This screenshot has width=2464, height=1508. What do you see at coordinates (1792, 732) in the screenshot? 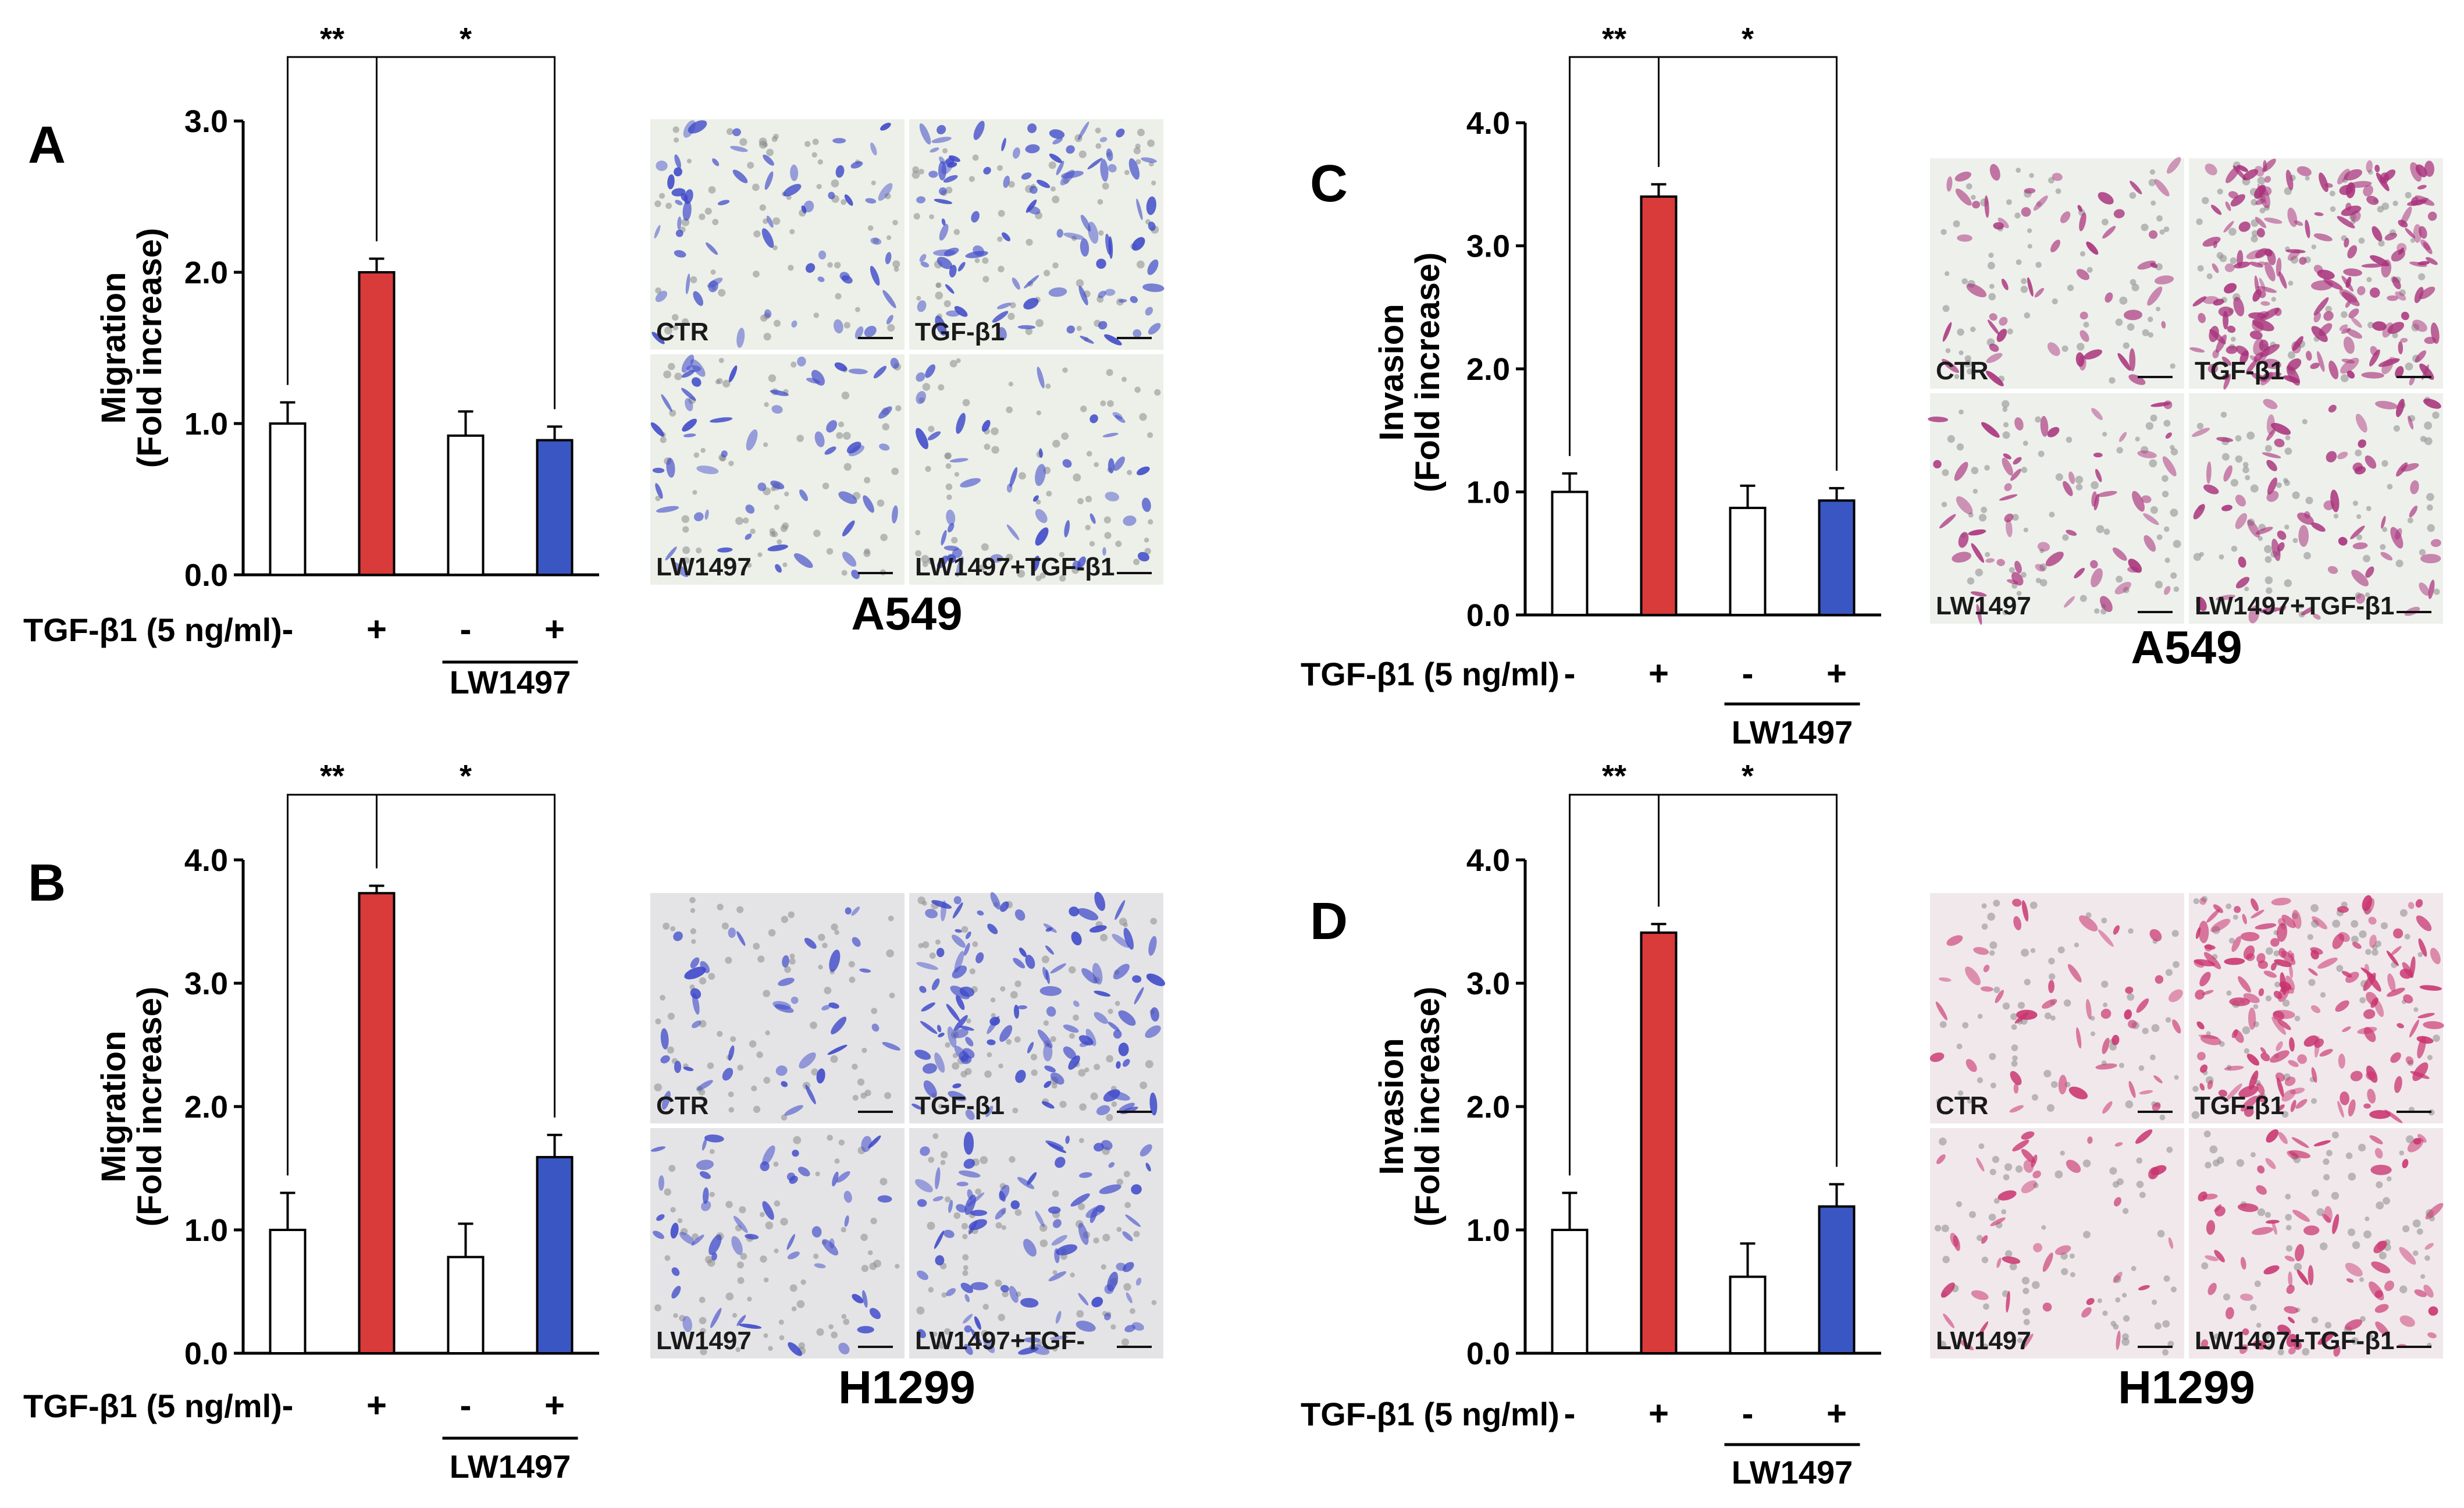
I see `group-label: LW1497` at bounding box center [1792, 732].